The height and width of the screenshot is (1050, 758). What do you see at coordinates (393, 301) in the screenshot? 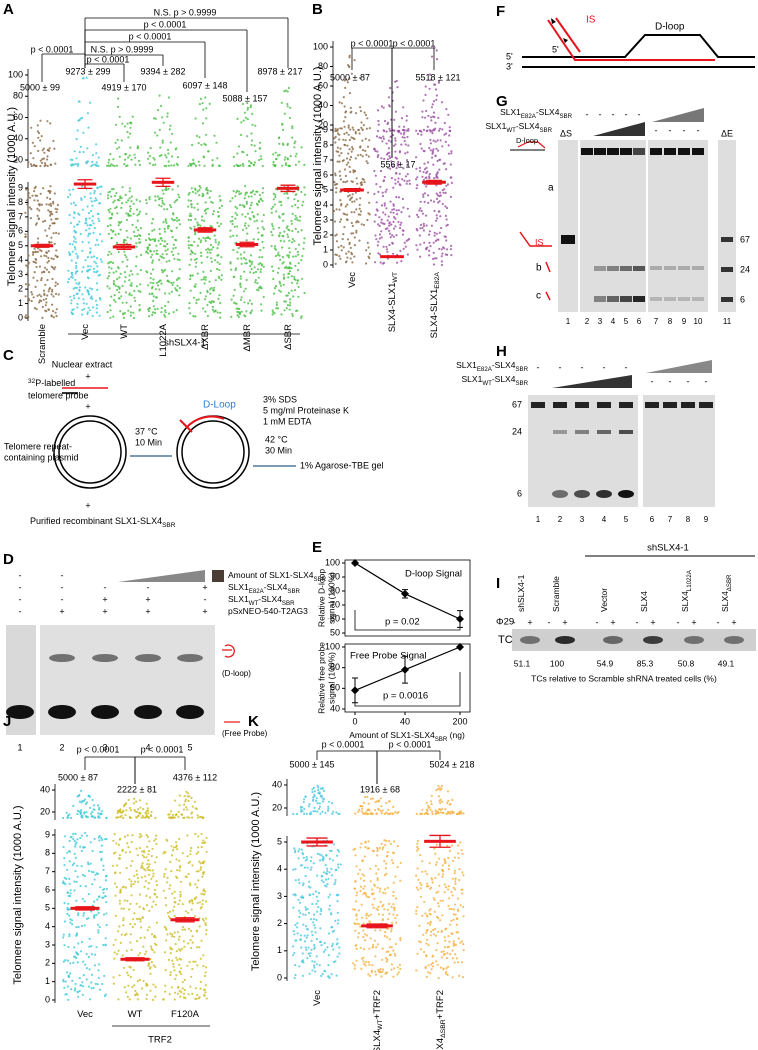
I see `category-label: SLX4-SLX1WT` at bounding box center [393, 301].